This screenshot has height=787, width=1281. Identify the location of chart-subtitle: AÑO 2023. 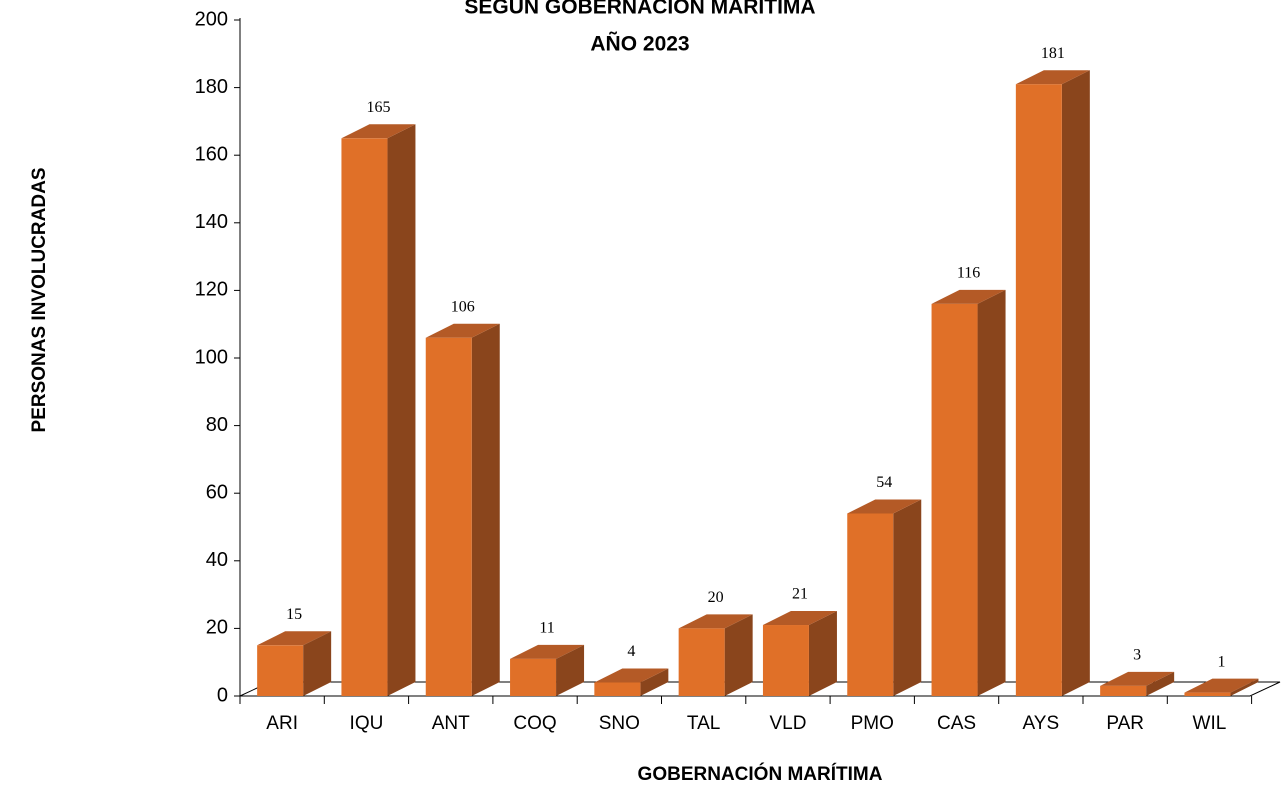
(639, 44).